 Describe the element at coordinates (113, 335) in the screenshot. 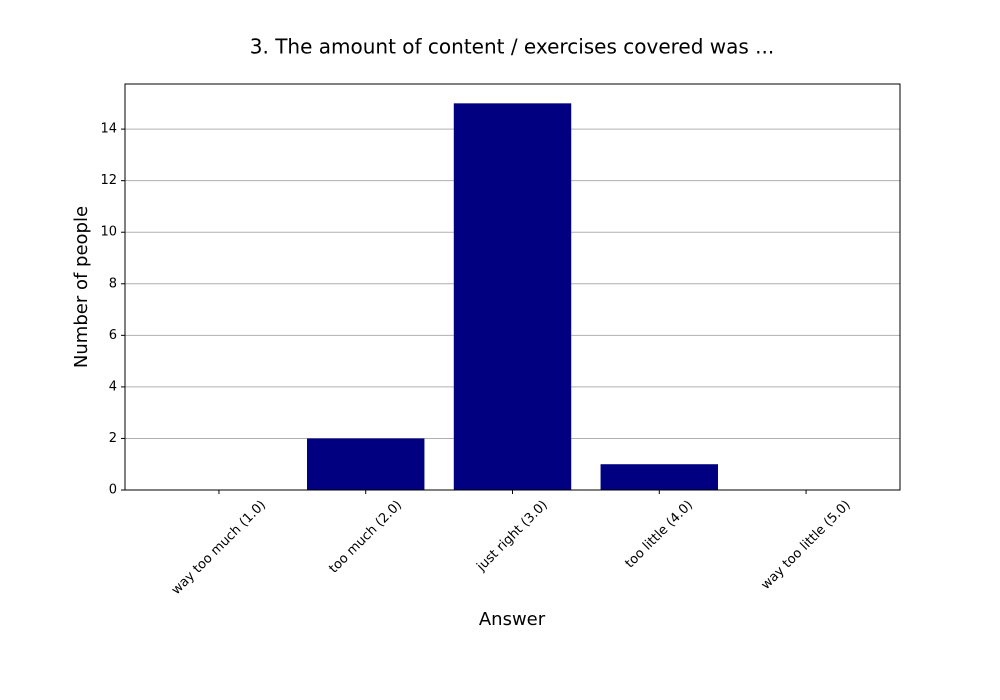

I see `y-tick-label: 6` at that location.